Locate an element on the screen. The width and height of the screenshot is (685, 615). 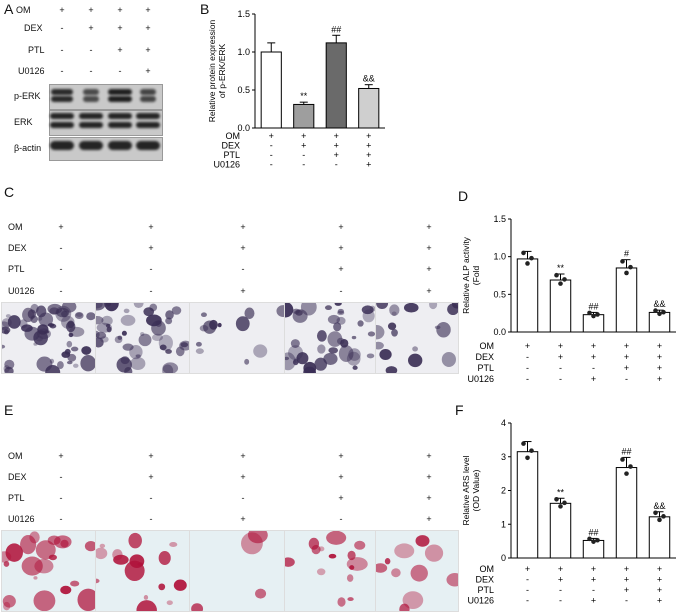
y-tick-label: 0.5 is located at coordinates (499, 294).